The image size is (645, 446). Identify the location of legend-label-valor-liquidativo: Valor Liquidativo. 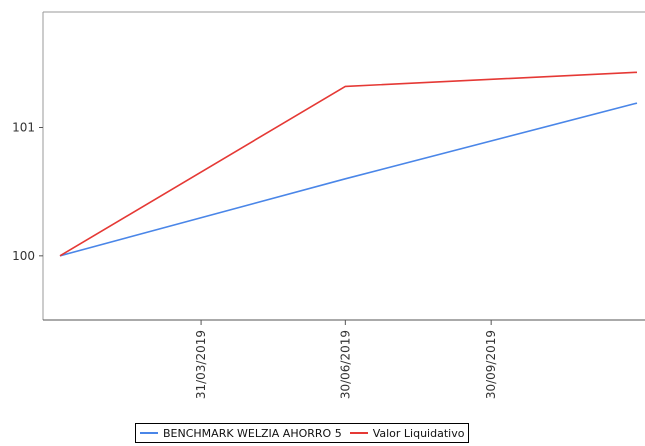
(418, 433).